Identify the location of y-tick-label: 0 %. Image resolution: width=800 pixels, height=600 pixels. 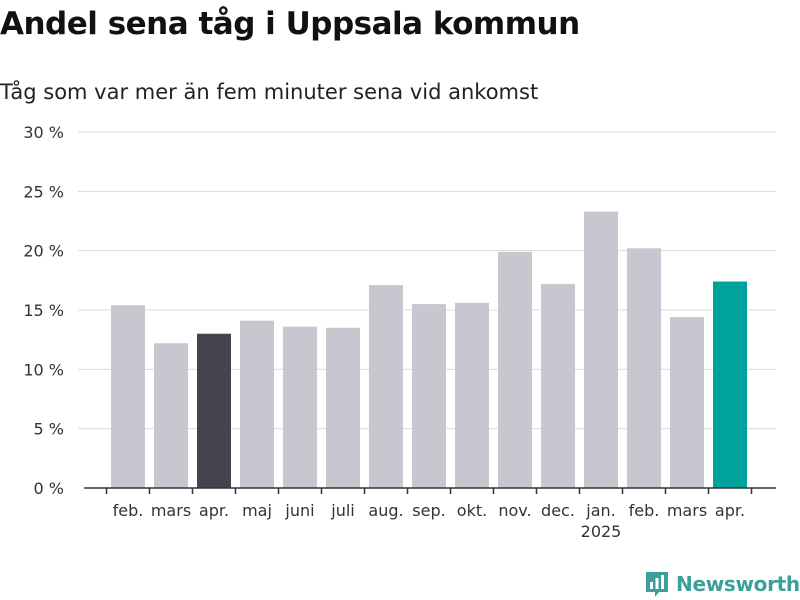
(49, 488).